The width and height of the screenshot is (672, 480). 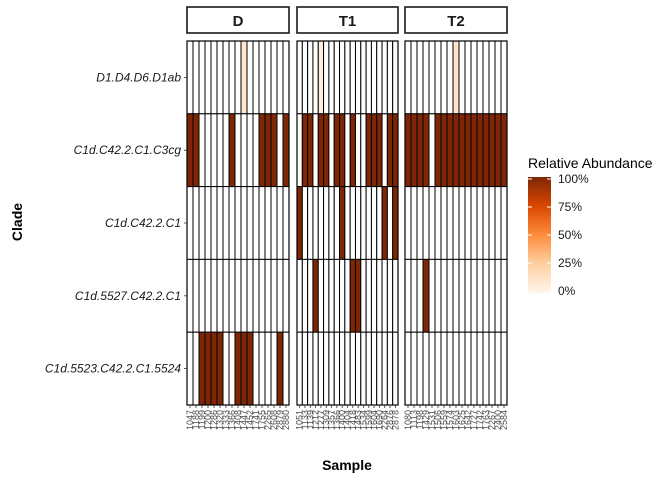 I want to click on x-tick-label: 1559, so click(x=444, y=420).